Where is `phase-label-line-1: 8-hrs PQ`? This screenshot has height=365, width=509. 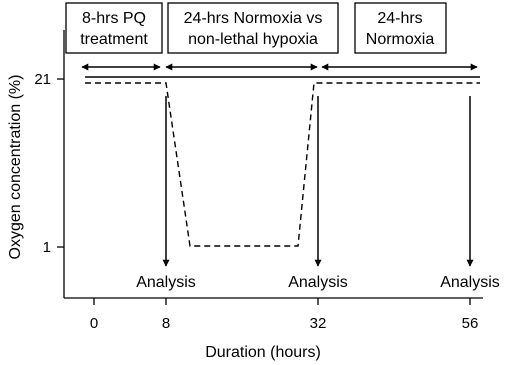 phase-label-line-1: 8-hrs PQ is located at coordinates (114, 18).